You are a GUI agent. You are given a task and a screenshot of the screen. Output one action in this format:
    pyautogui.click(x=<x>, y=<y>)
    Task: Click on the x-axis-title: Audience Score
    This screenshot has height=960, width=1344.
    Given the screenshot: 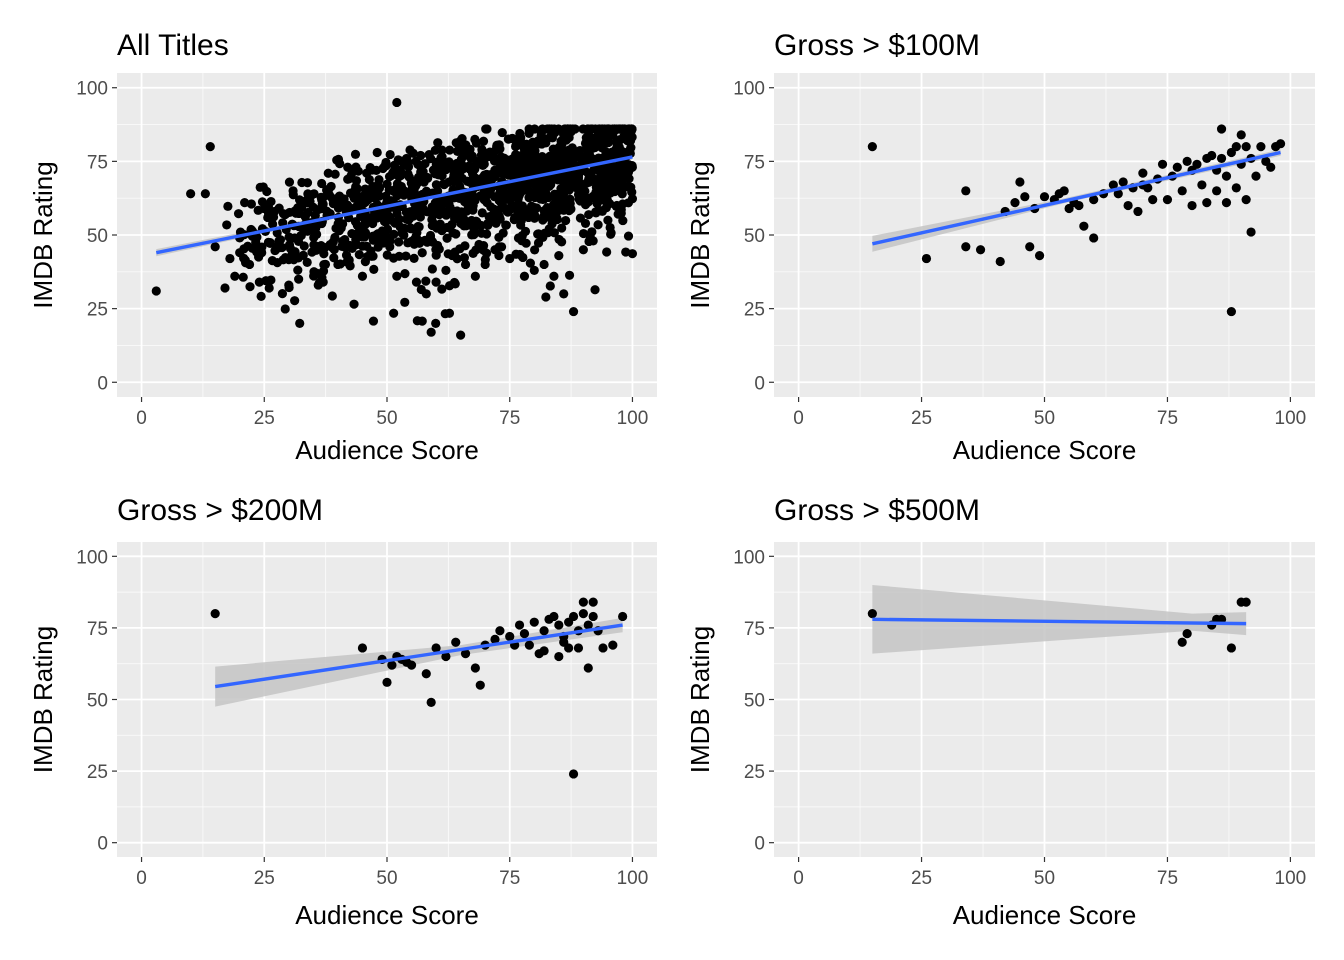 What is the action you would take?
    pyautogui.click(x=387, y=450)
    